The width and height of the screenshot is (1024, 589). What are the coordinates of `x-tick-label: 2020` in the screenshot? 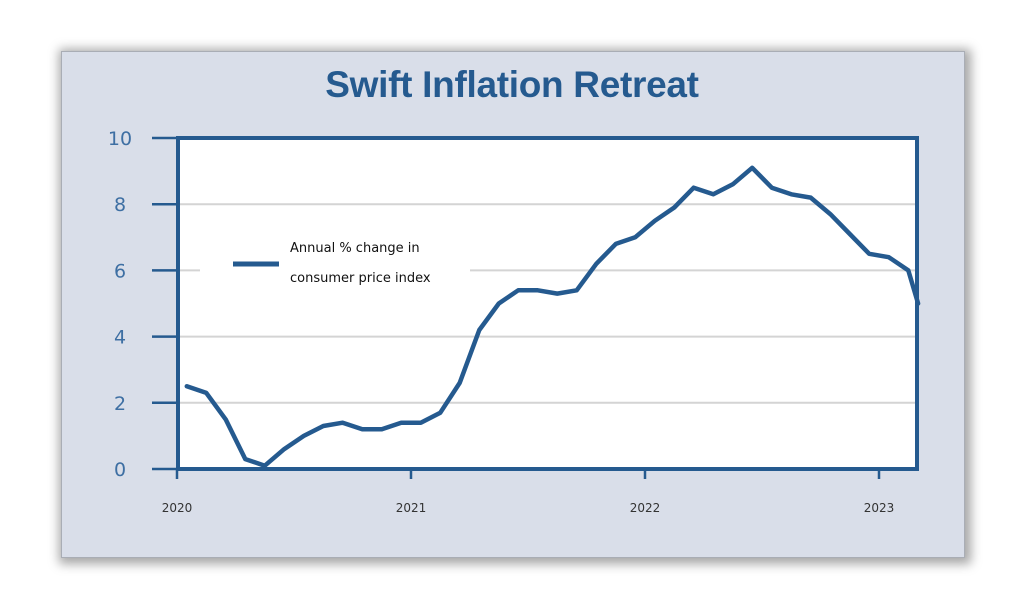 It's located at (177, 508).